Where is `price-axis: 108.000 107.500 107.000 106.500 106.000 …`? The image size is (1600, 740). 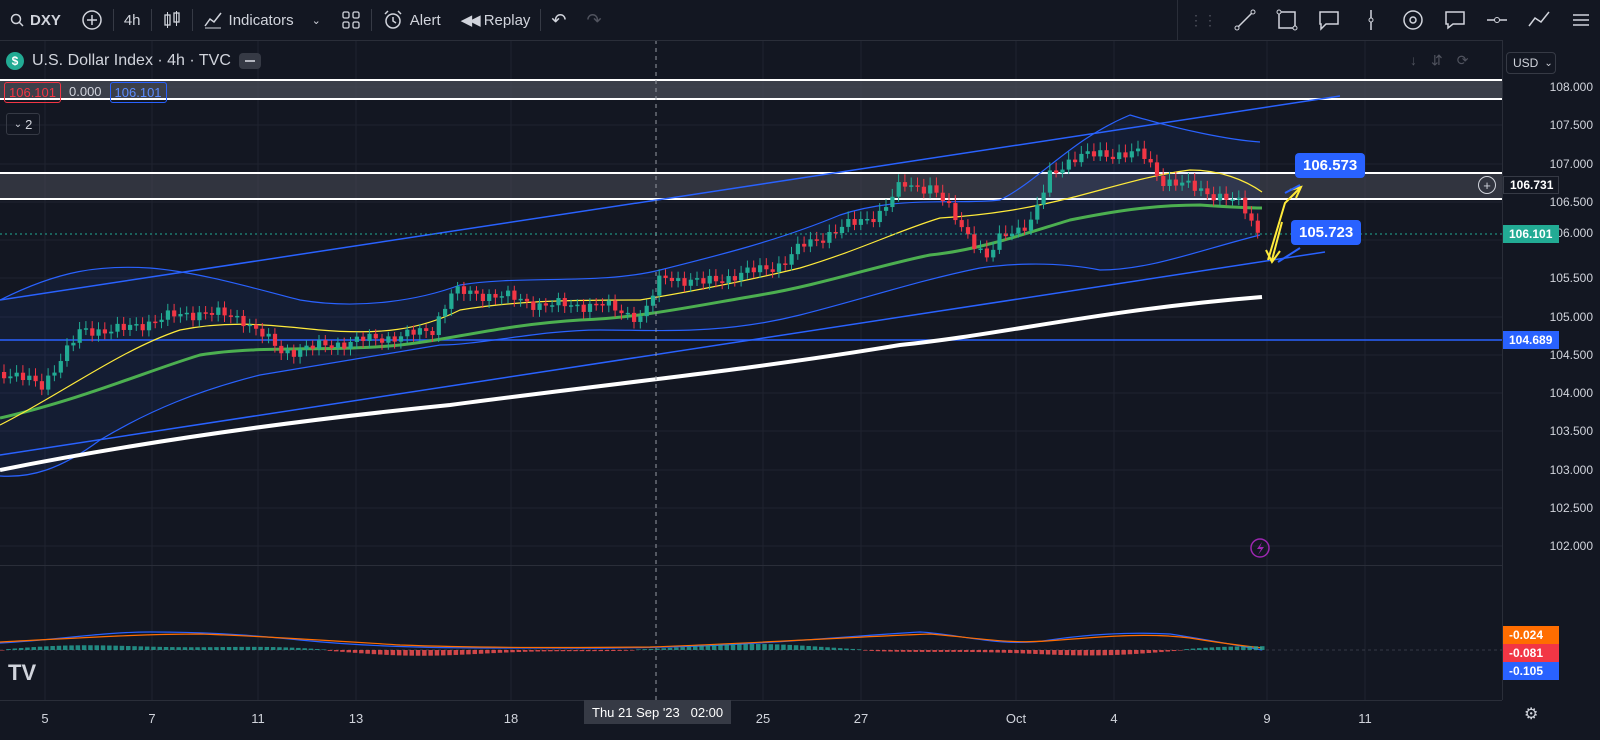 price-axis: 108.000 107.500 107.000 106.500 106.000 … is located at coordinates (1551, 370).